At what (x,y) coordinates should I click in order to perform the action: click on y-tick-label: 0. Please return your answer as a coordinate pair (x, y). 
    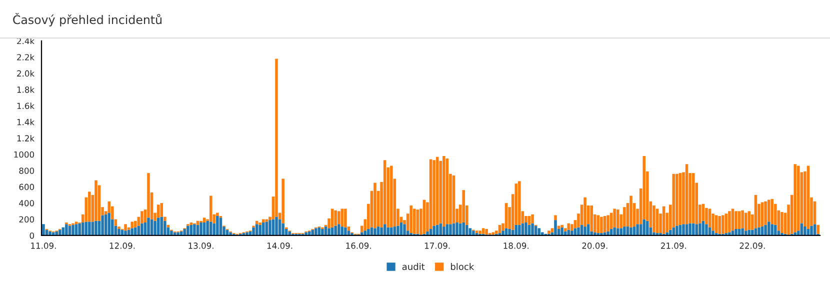
    Looking at the image, I should click on (32, 235).